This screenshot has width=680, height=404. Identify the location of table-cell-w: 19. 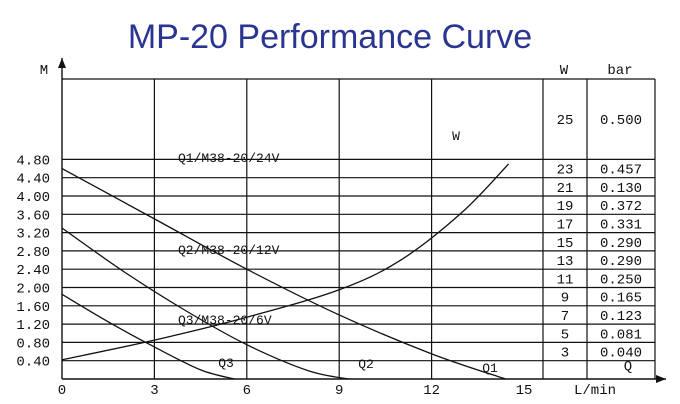
(565, 207).